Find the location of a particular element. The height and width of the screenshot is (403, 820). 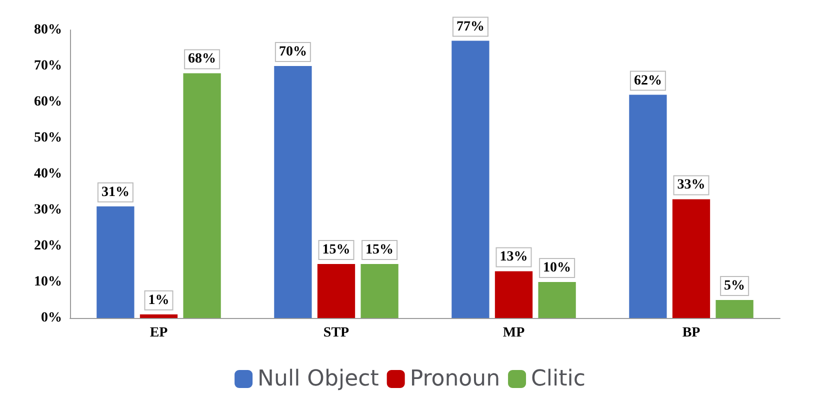

y-tick-label: 20% is located at coordinates (48, 246).